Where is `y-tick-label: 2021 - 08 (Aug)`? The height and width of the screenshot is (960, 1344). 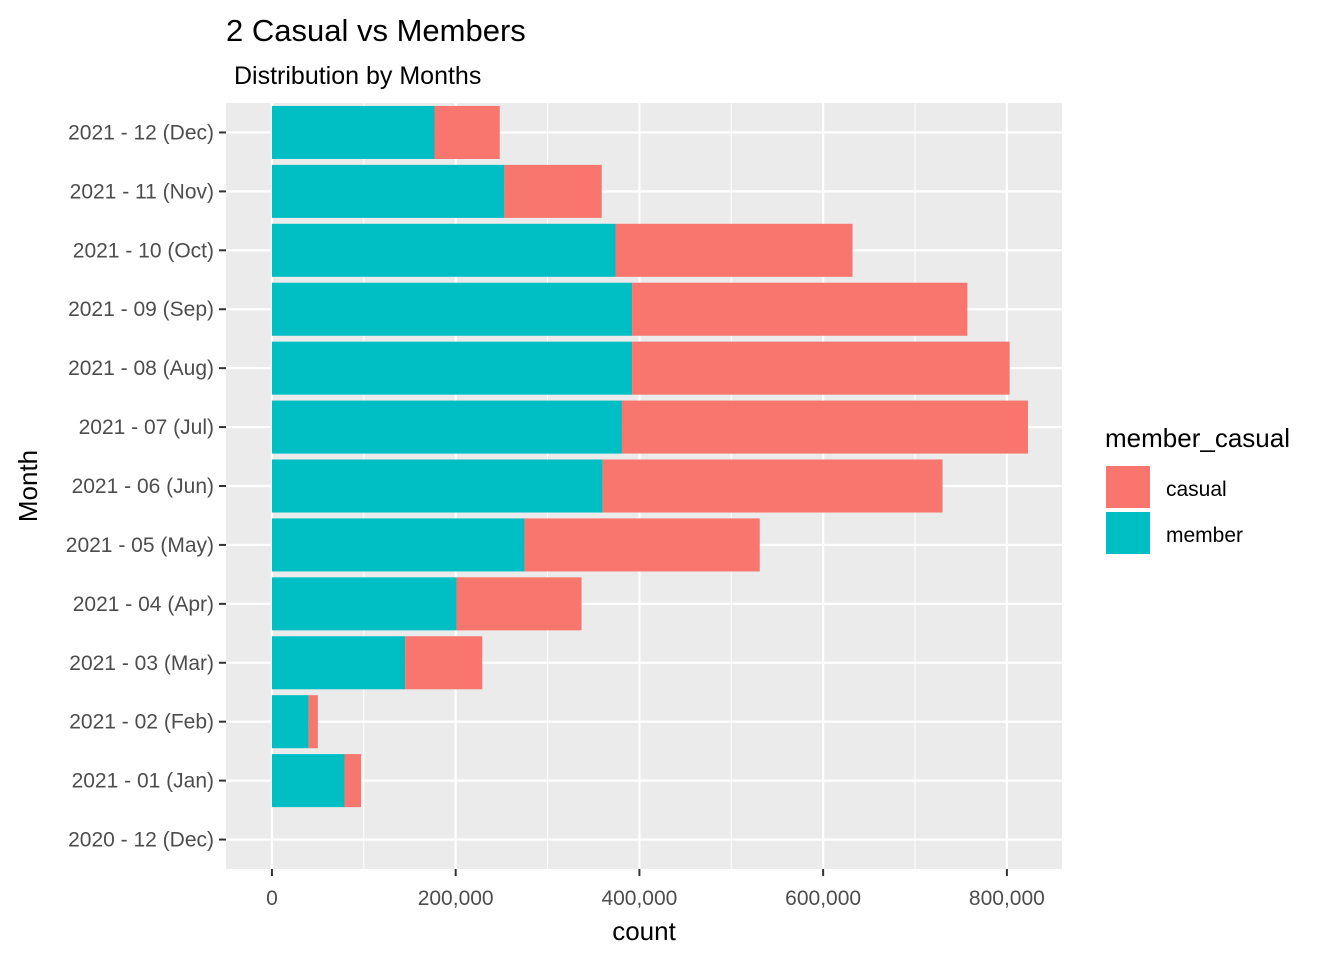 y-tick-label: 2021 - 08 (Aug) is located at coordinates (141, 368).